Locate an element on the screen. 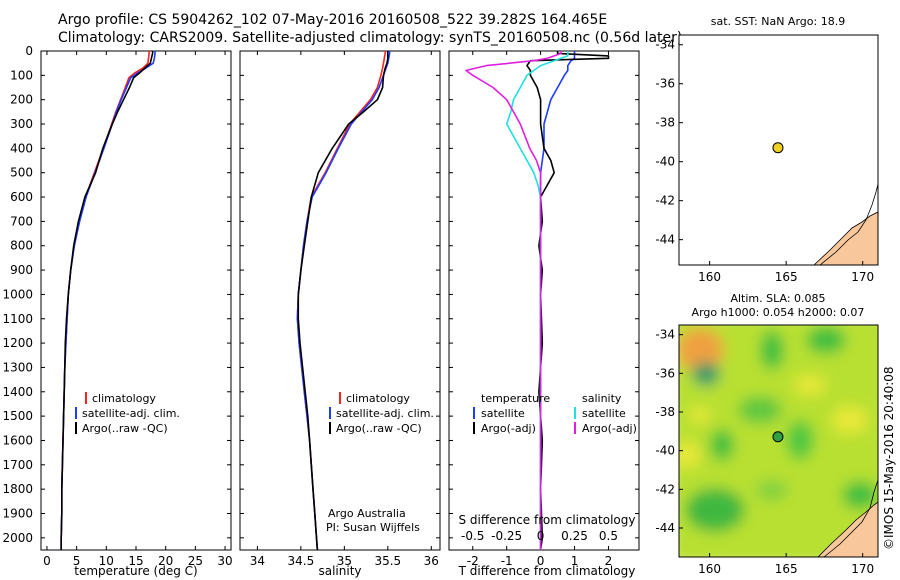 This screenshot has width=900, height=580. x-tick-label: 30 is located at coordinates (224, 561).